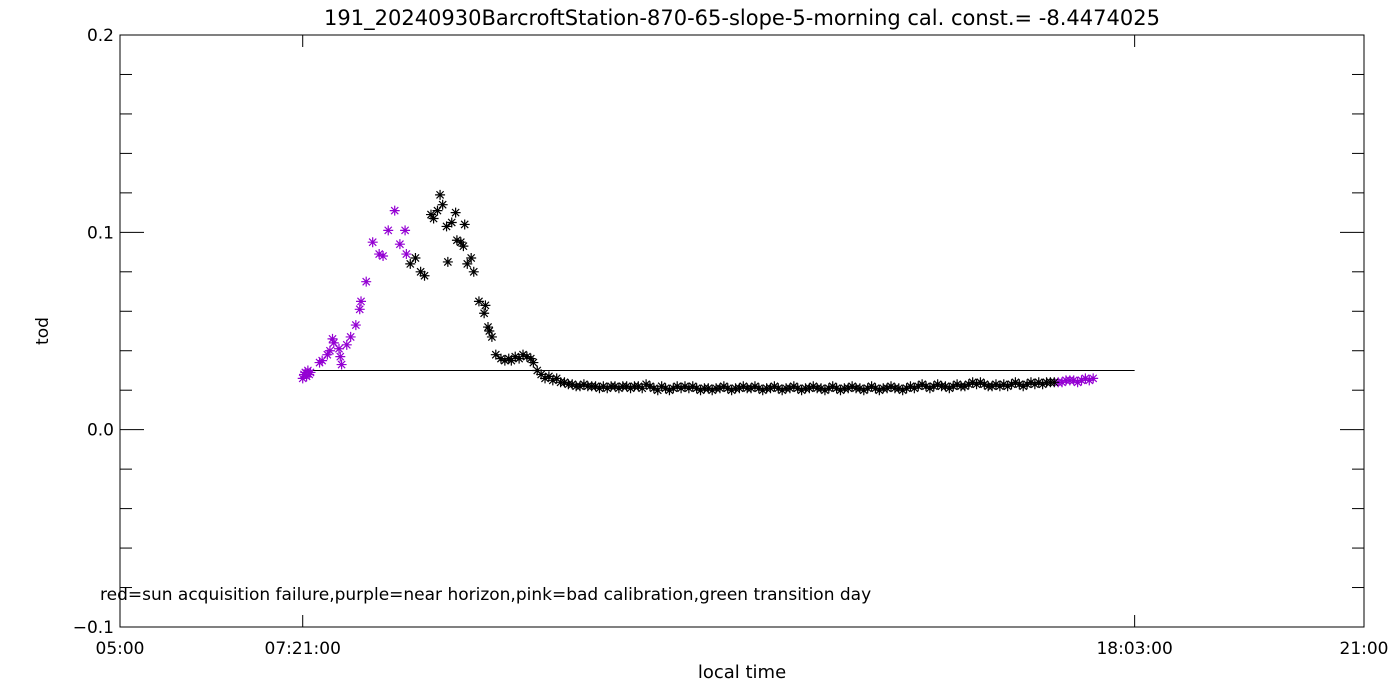 The width and height of the screenshot is (1400, 700). Describe the element at coordinates (100, 36) in the screenshot. I see `y-tick-label: 0.2` at that location.